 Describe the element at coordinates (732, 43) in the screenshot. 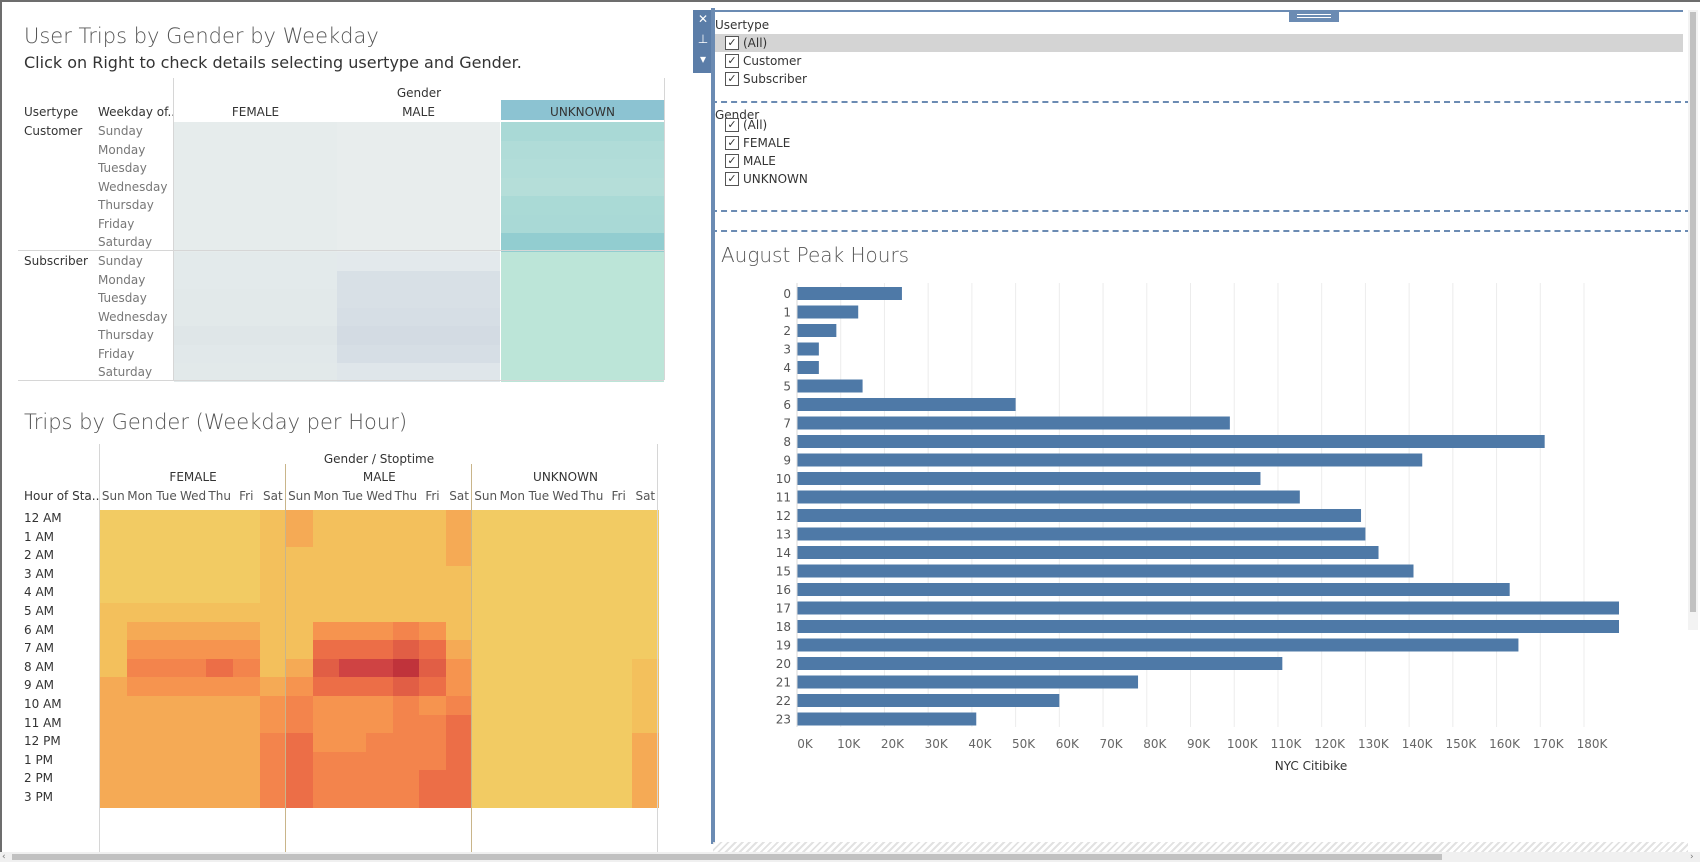

I see `checkbox-icon: ✓` at that location.